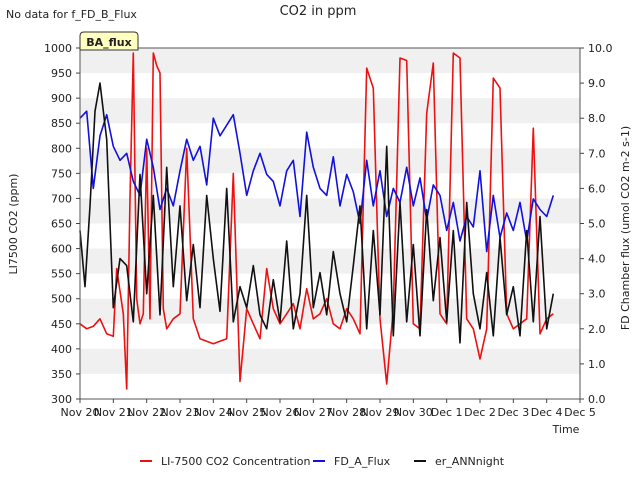 The height and width of the screenshot is (480, 640). Describe the element at coordinates (597, 153) in the screenshot. I see `y-right-tick-label: 7.0` at that location.